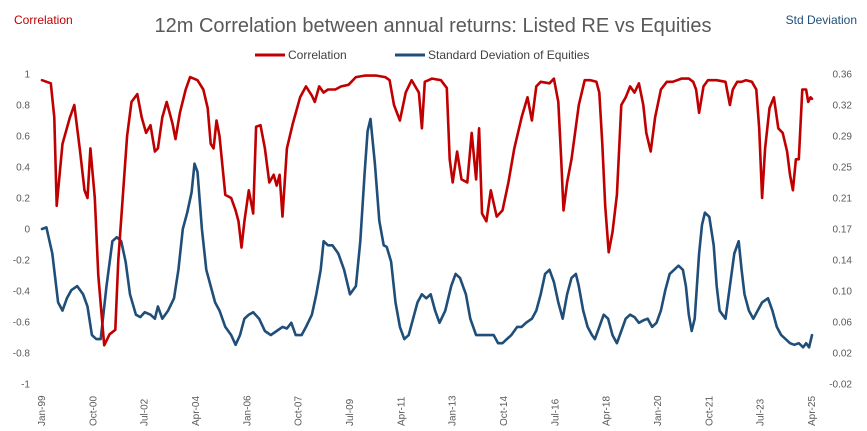 This screenshot has width=867, height=431. Describe the element at coordinates (821, 20) in the screenshot. I see `right-axis-label: Std Deviation` at that location.